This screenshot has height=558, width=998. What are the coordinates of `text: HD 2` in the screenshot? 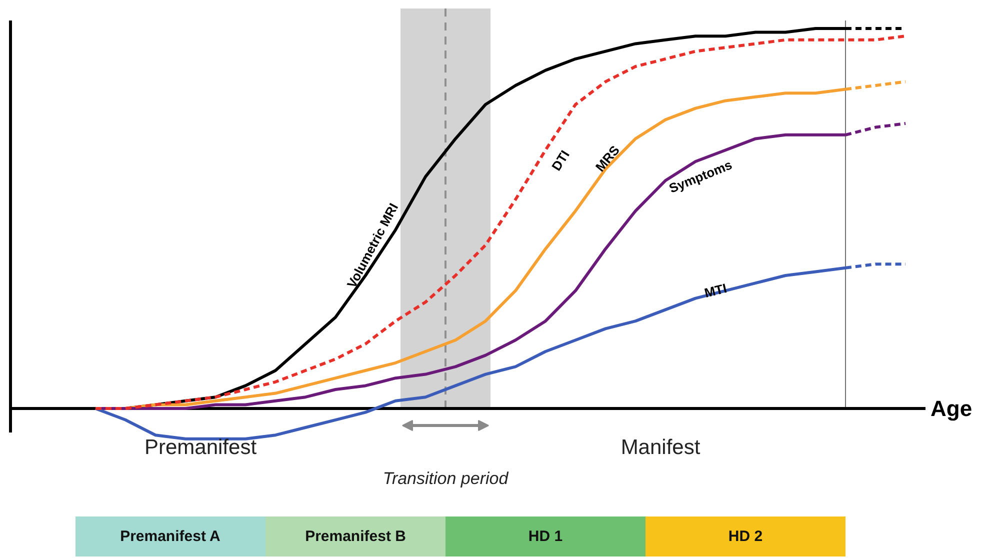 It's located at (745, 536).